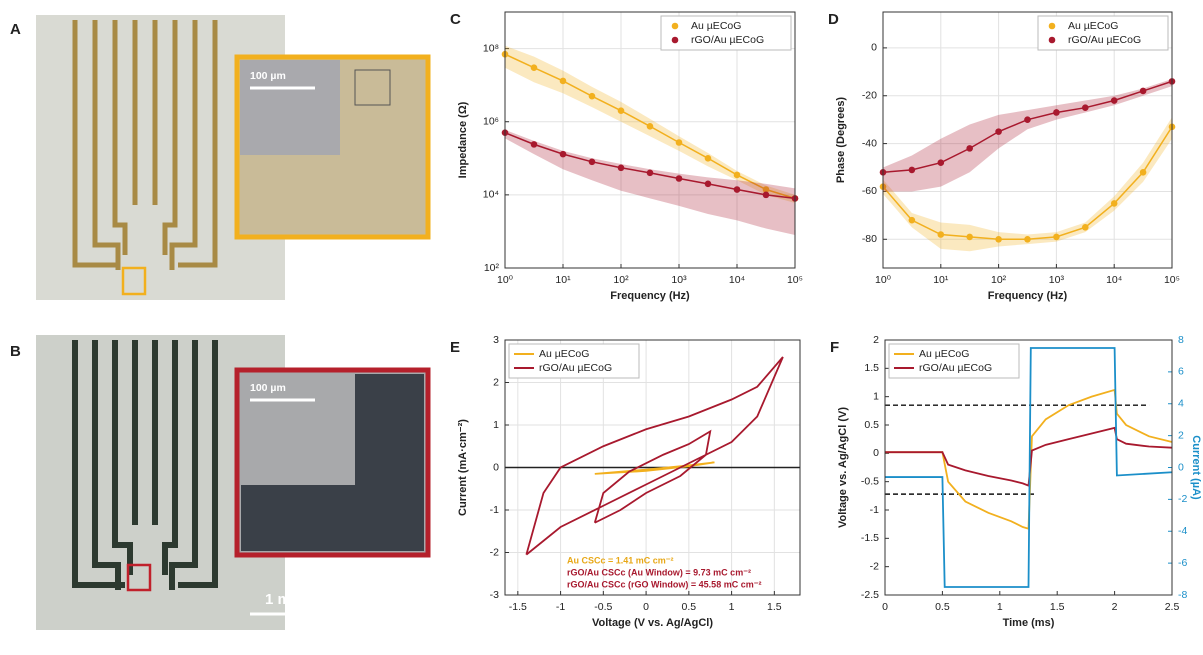  I want to click on y-tick-label: -0.5, so click(870, 481).